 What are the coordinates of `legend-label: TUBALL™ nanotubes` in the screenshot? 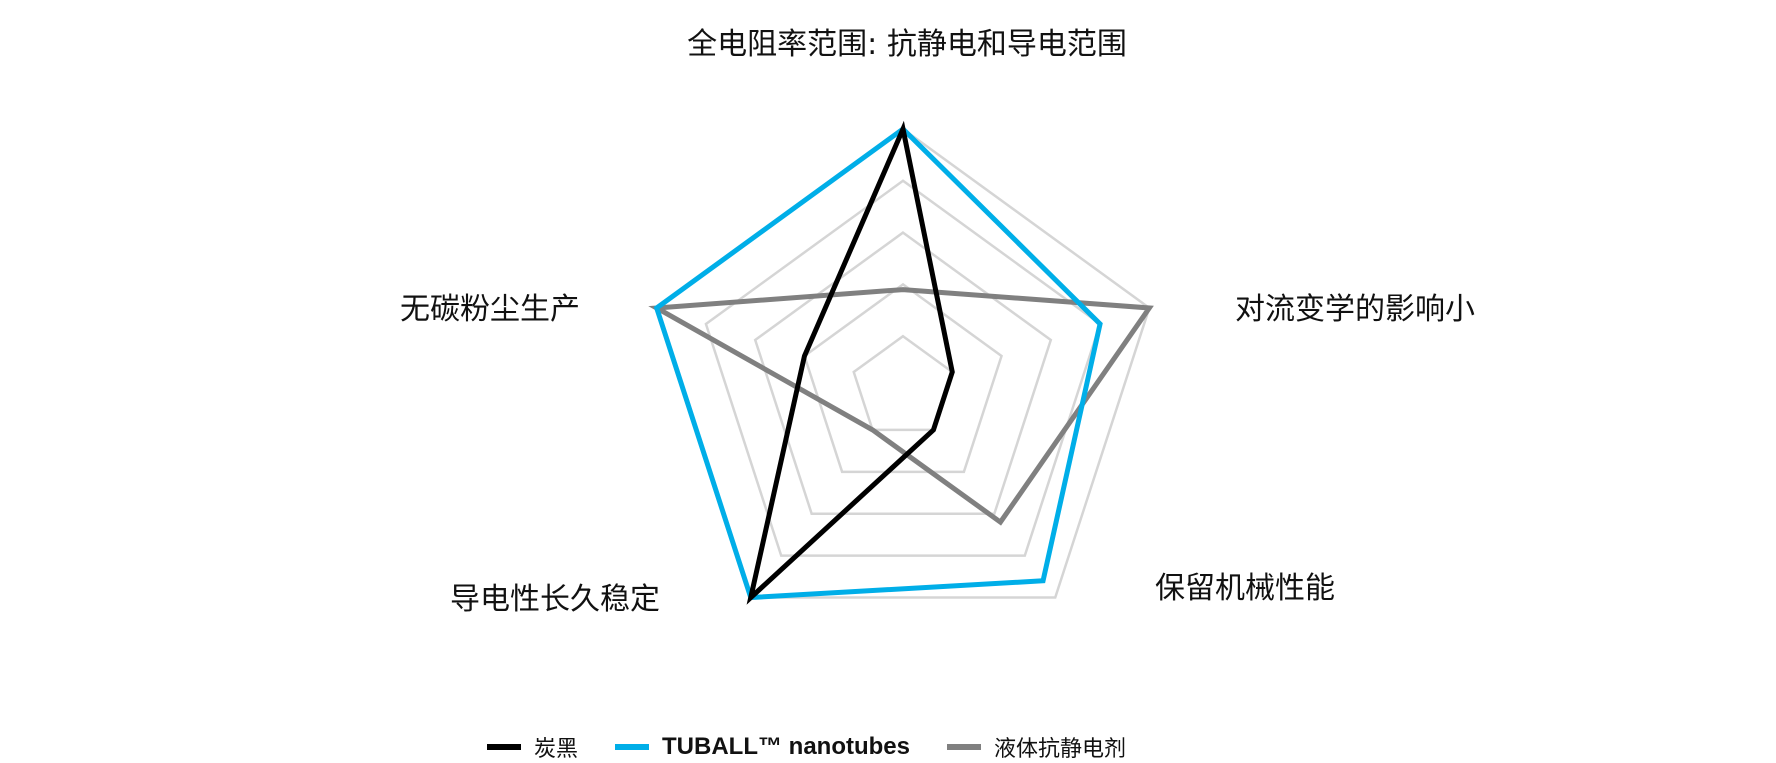 It's located at (786, 746).